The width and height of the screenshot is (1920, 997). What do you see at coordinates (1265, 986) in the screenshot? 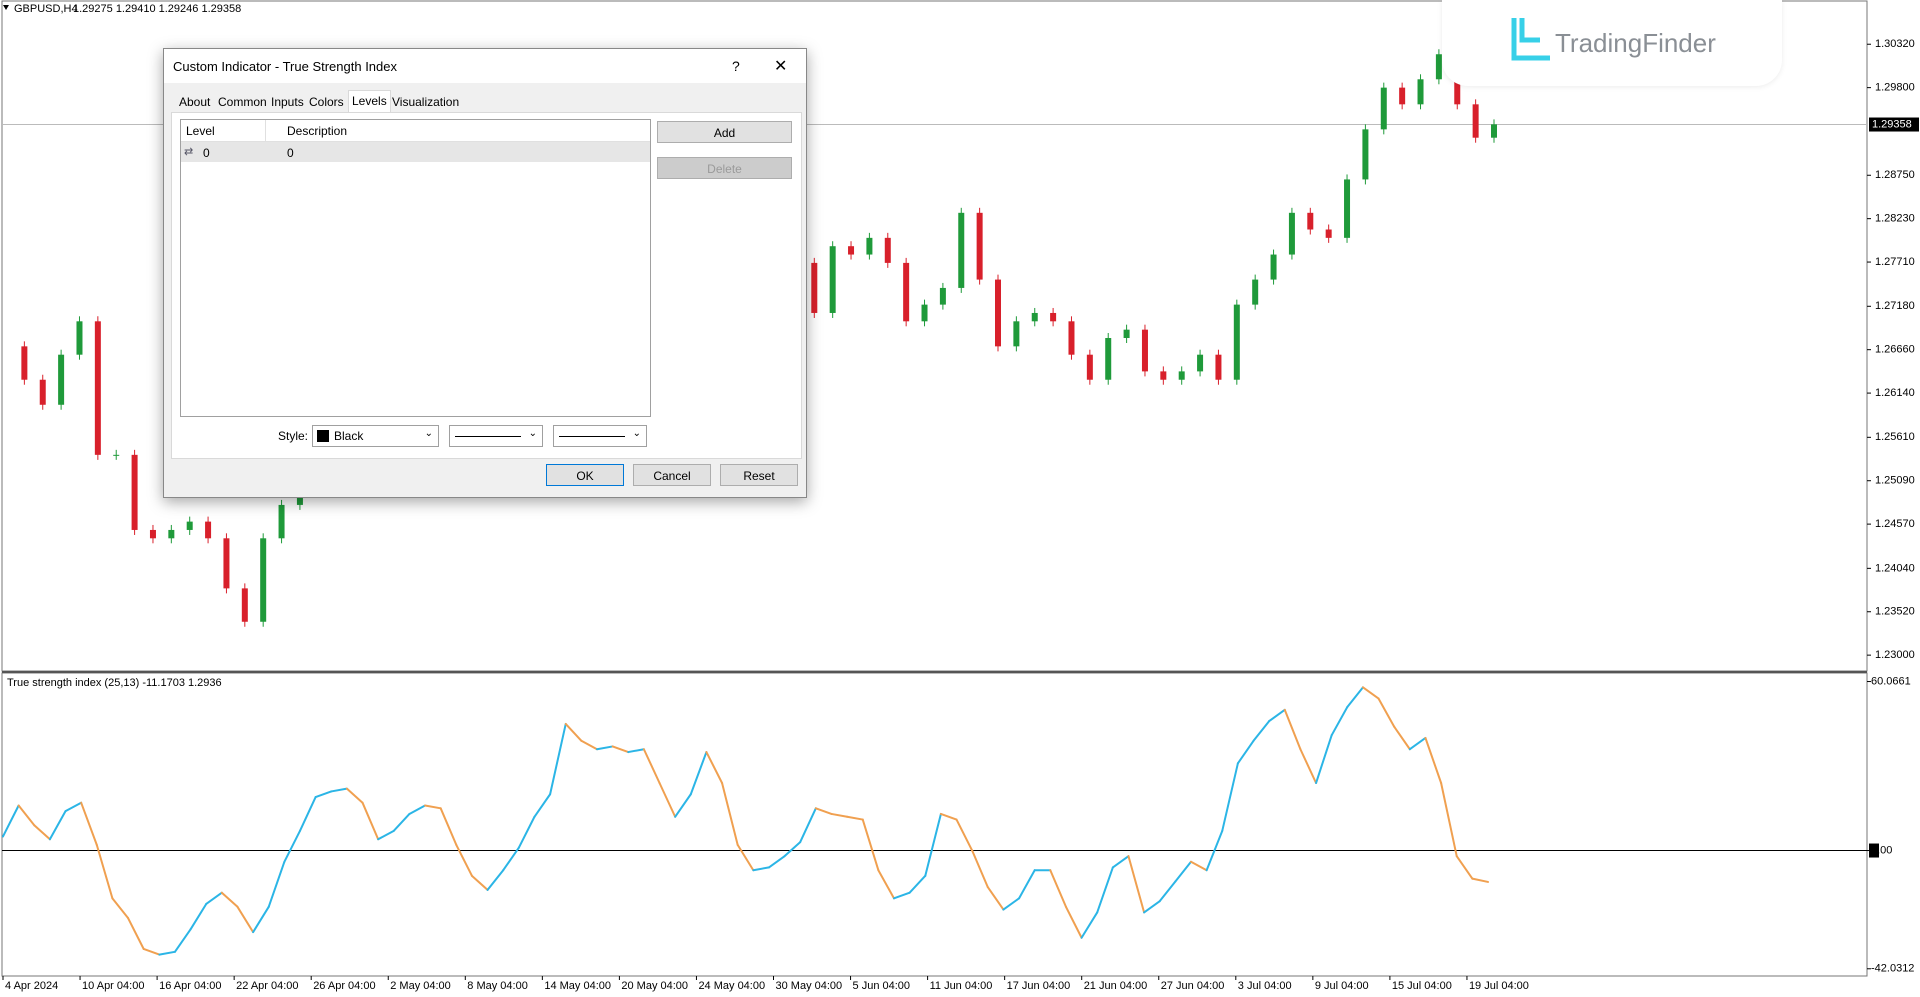
I see `x-tick-label: 3 Jul 04:00` at bounding box center [1265, 986].